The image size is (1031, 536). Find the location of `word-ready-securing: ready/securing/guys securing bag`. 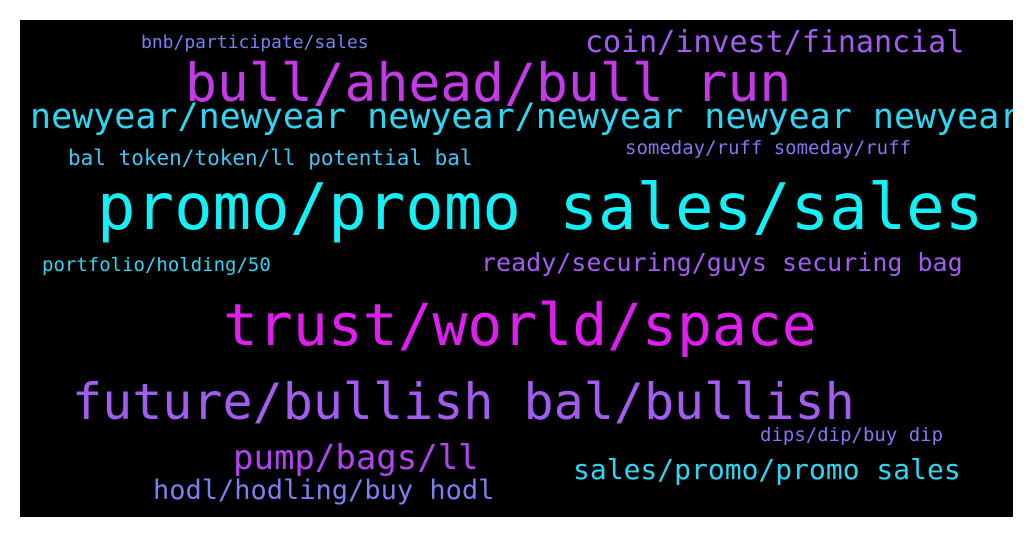

word-ready-securing: ready/securing/guys securing bag is located at coordinates (722, 262).